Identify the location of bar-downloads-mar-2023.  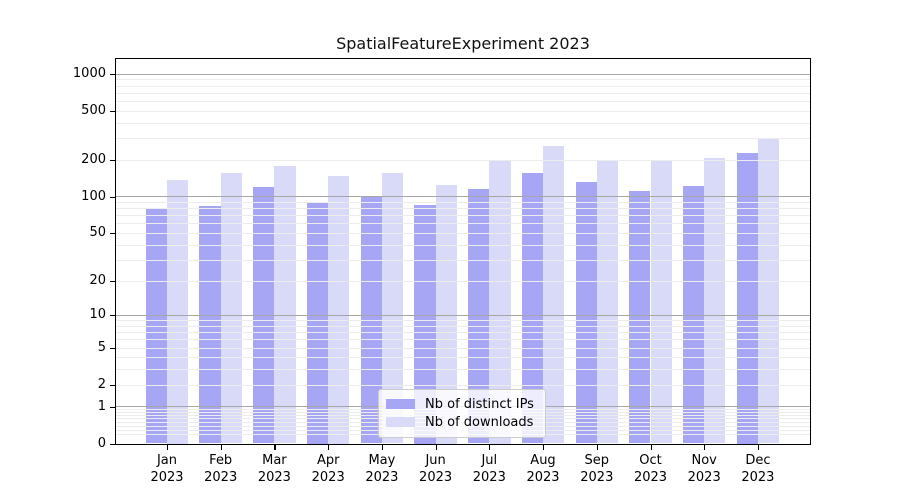
(285, 304).